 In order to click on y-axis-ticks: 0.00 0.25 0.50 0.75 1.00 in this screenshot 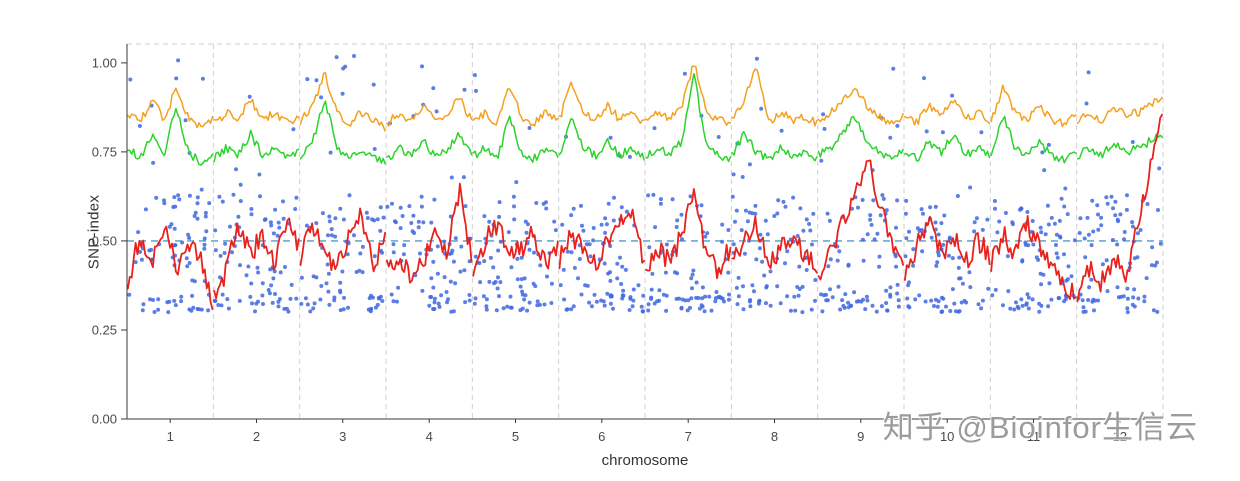, I will do `click(109, 241)`.